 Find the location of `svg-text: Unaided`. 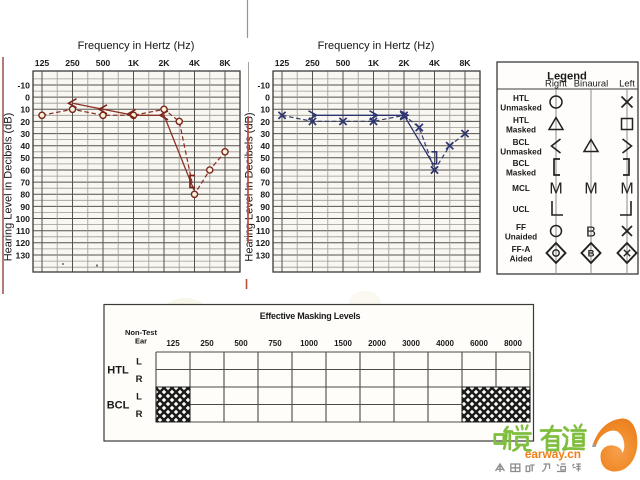

svg-text: Unaided is located at coordinates (521, 237).